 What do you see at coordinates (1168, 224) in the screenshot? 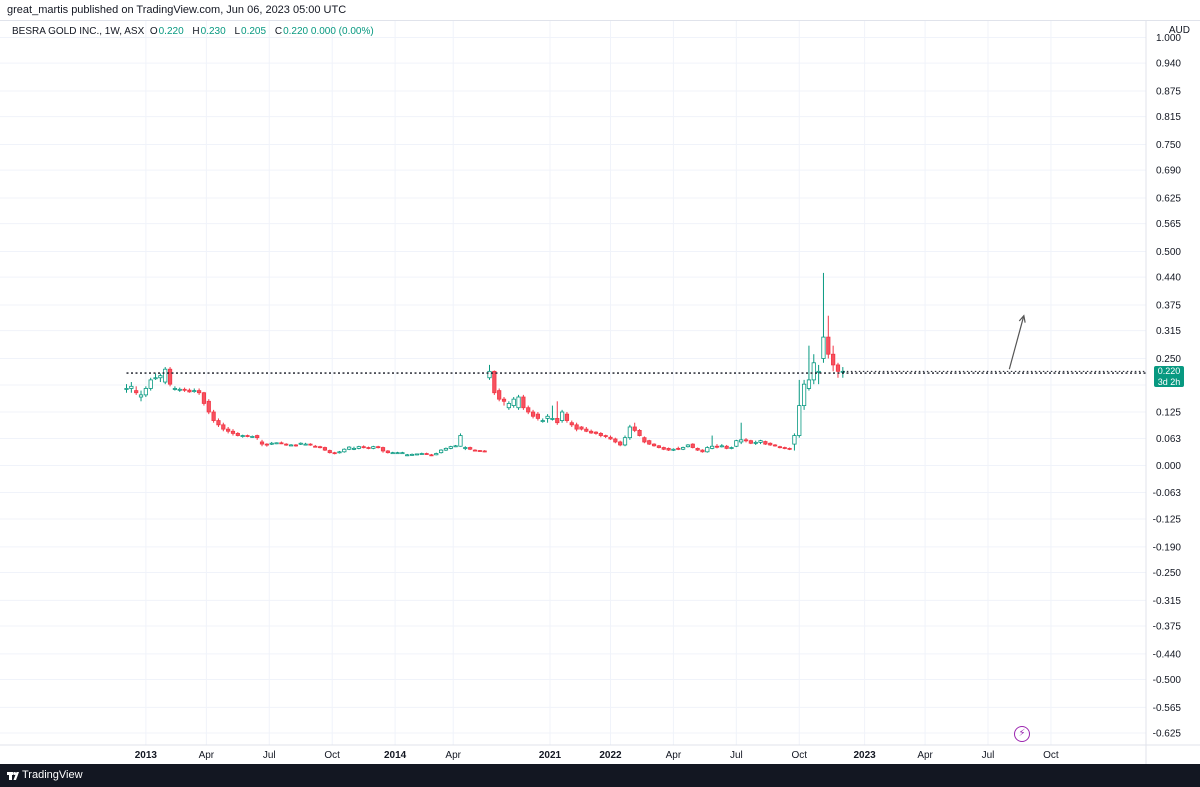
I see `y-tick-label: 0.565` at bounding box center [1168, 224].